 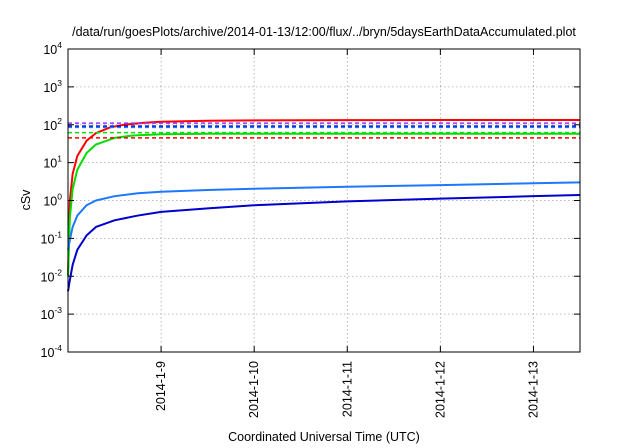 I want to click on x-axis-label: Coordinated Universal Time (UTC), so click(x=324, y=437).